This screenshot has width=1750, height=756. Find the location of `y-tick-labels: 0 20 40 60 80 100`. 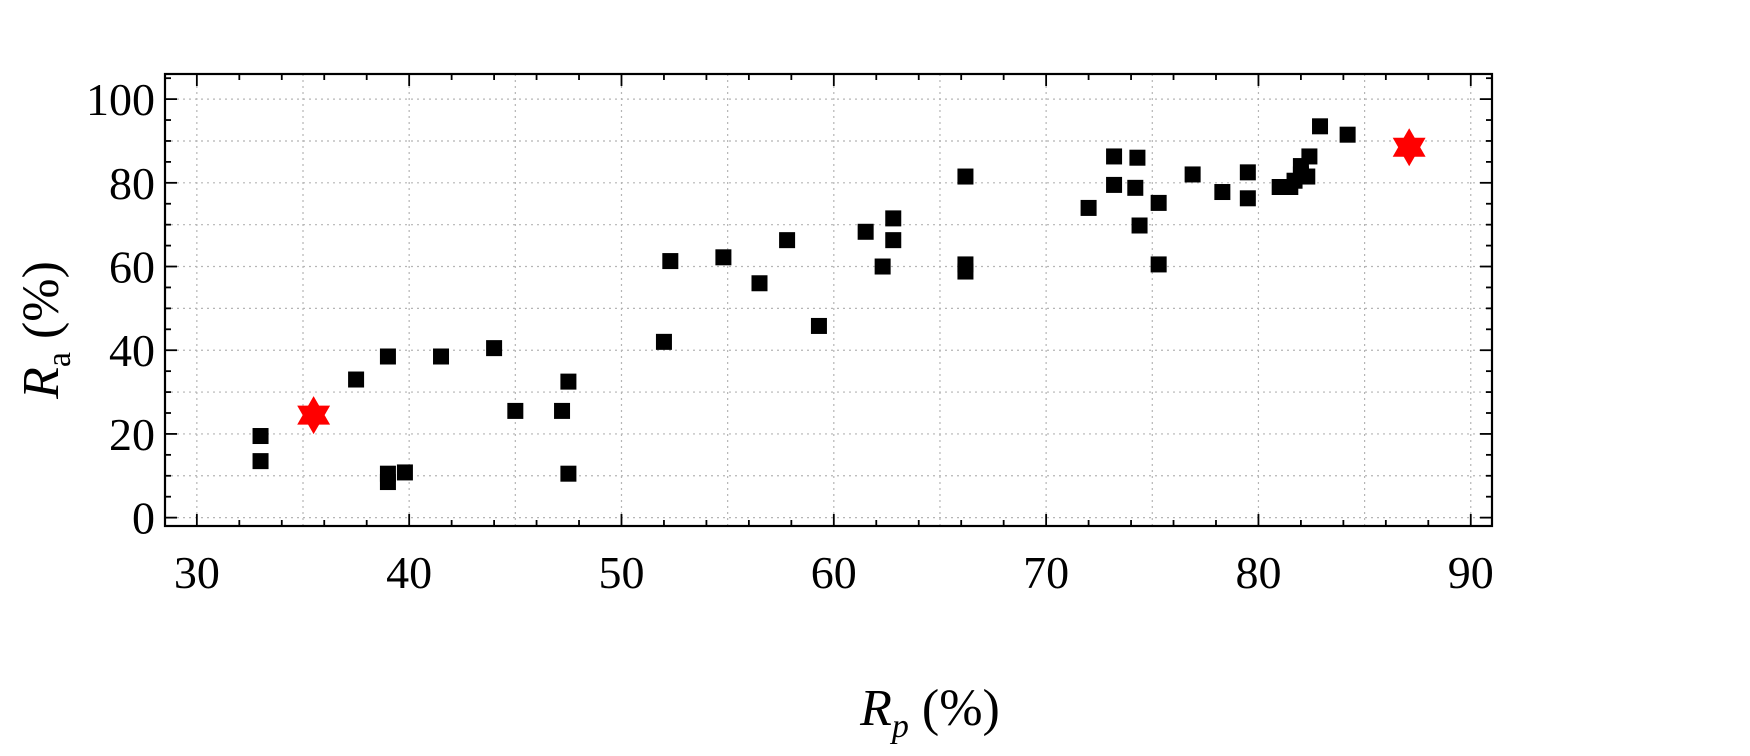

y-tick-labels: 0 20 40 60 80 100 is located at coordinates (120, 309).